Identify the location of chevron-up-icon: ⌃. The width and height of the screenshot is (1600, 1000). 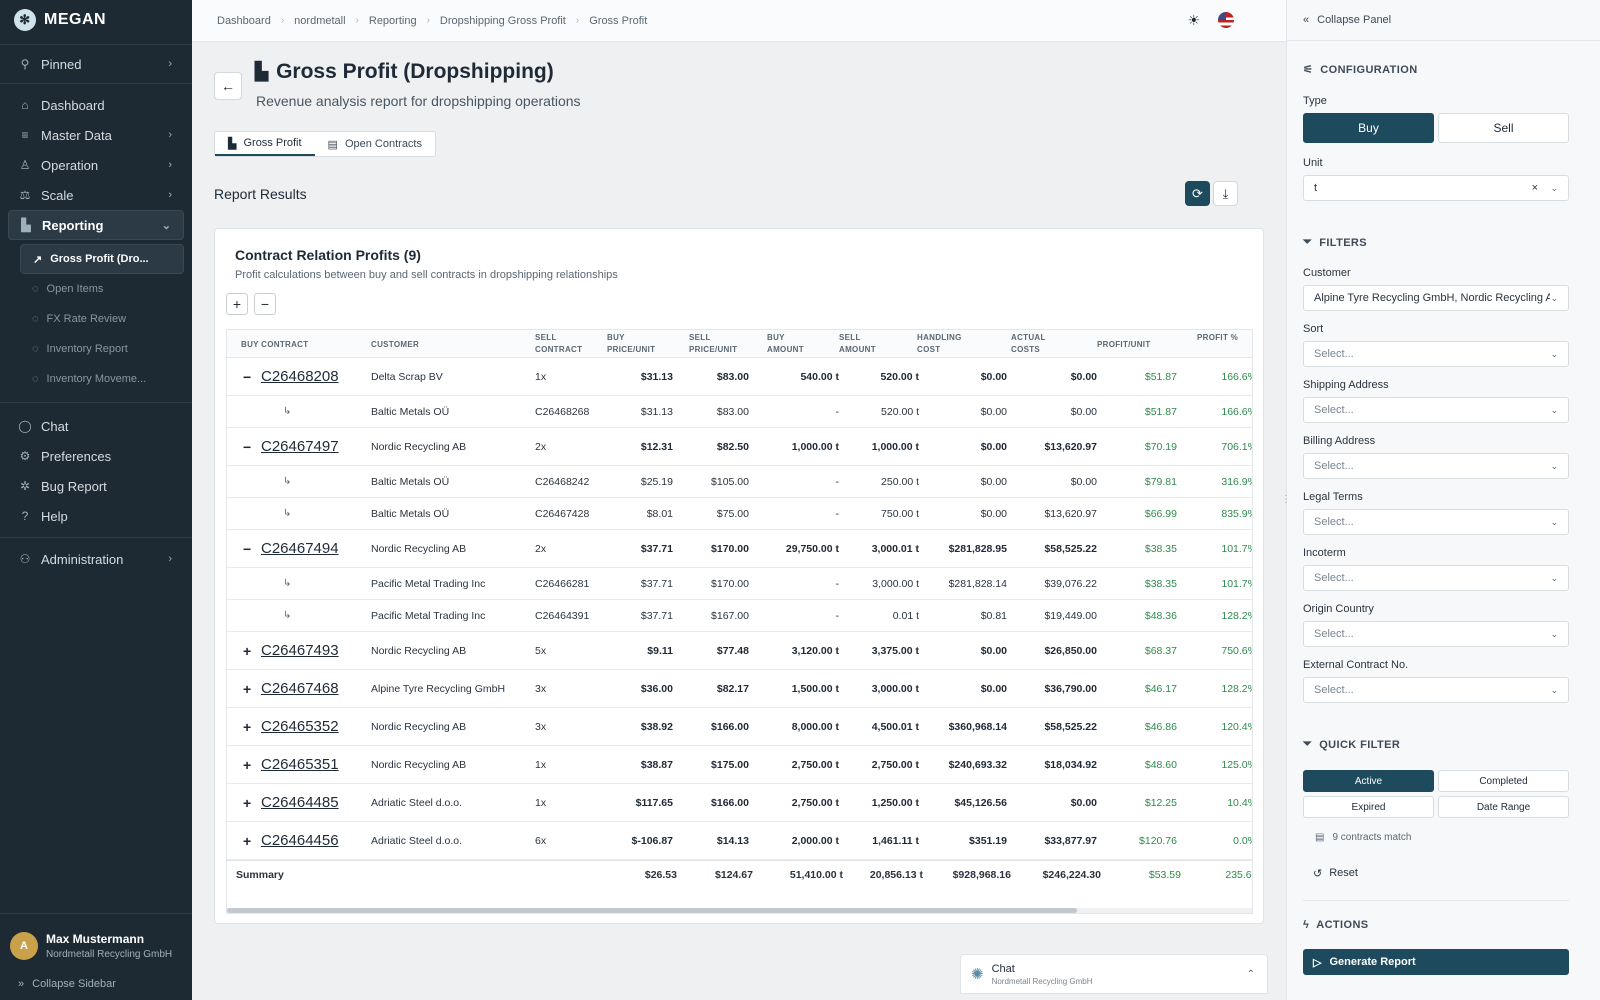
(1250, 974).